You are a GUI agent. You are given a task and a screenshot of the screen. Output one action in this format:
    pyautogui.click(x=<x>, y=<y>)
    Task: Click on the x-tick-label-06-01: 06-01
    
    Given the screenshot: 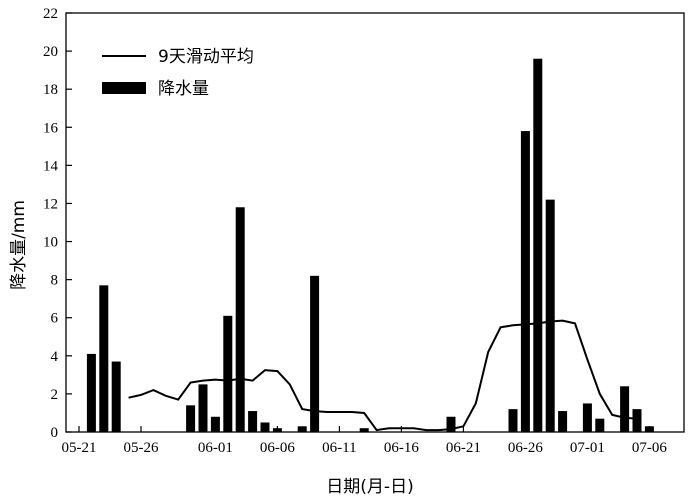 What is the action you would take?
    pyautogui.click(x=215, y=448)
    